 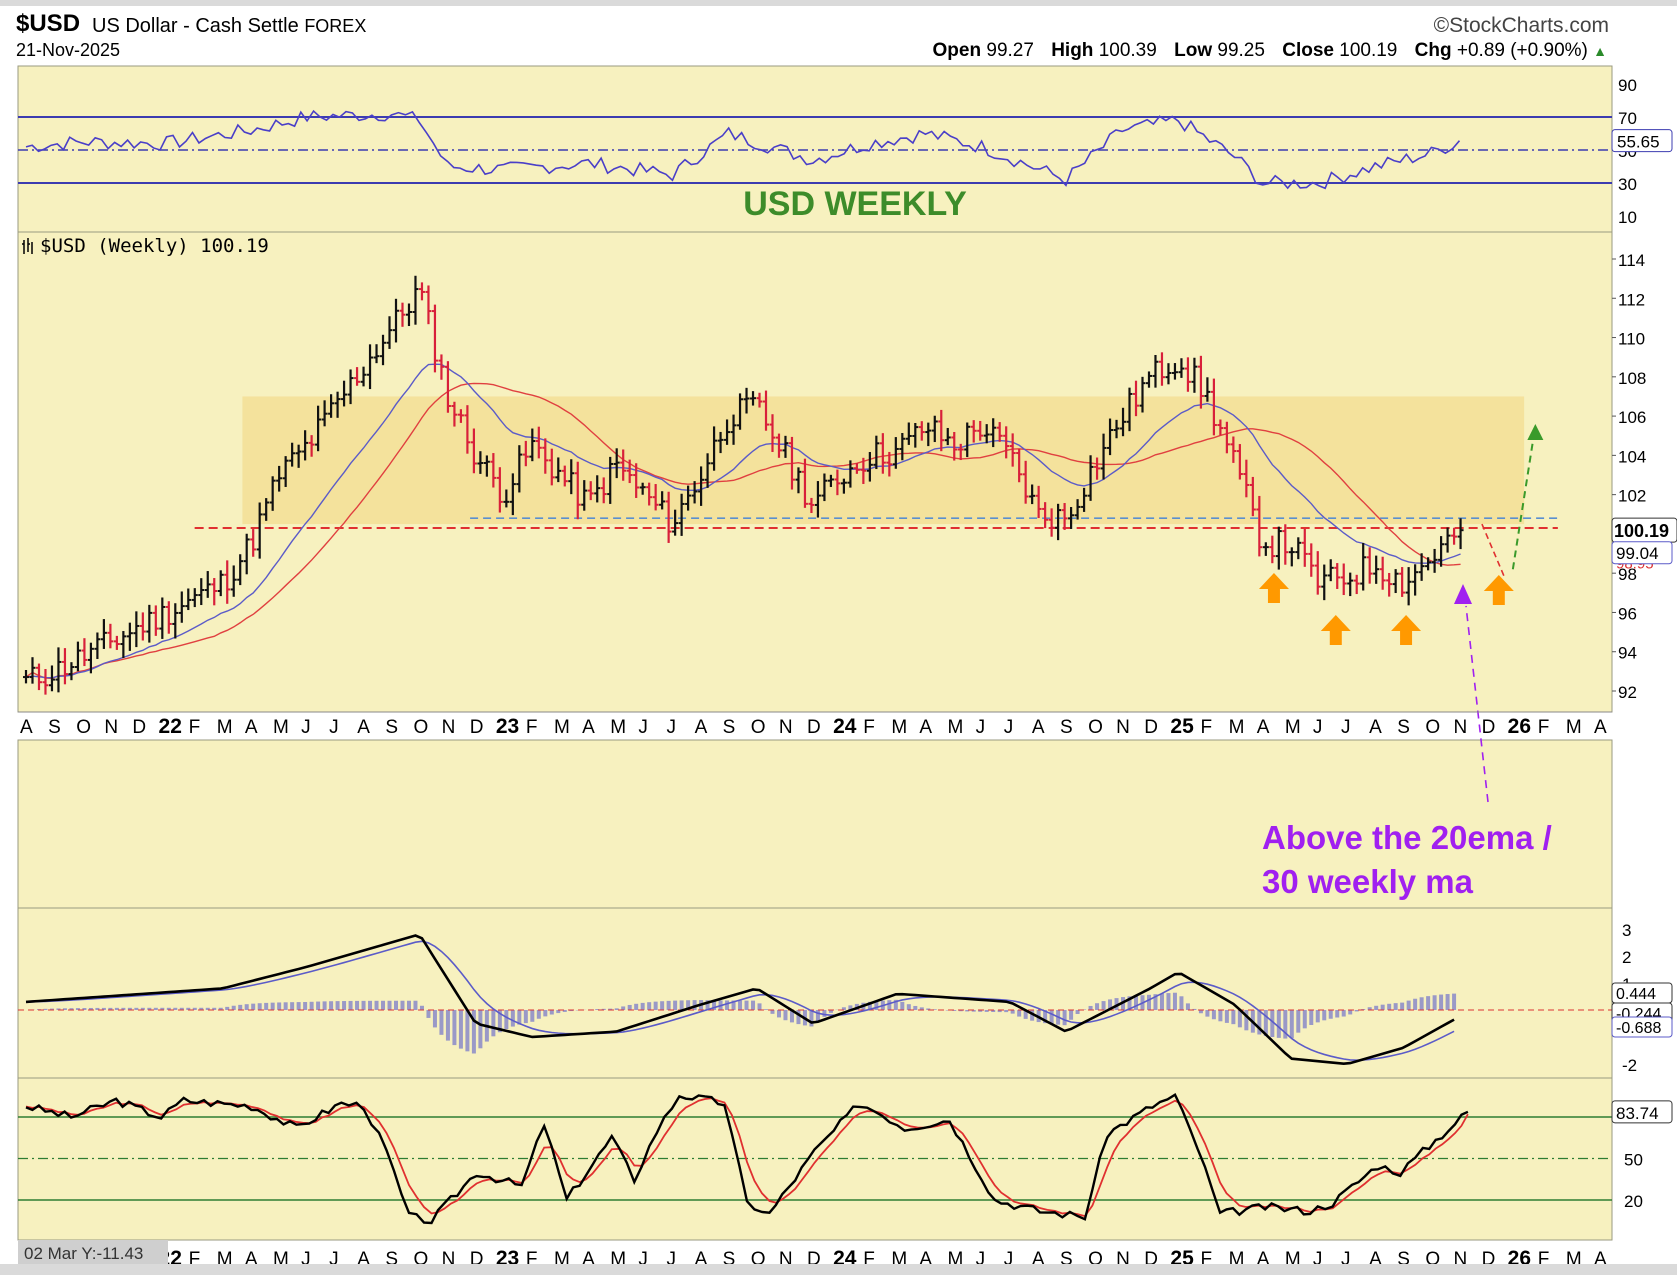 I want to click on price-tick-label: 102, so click(x=1632, y=496).